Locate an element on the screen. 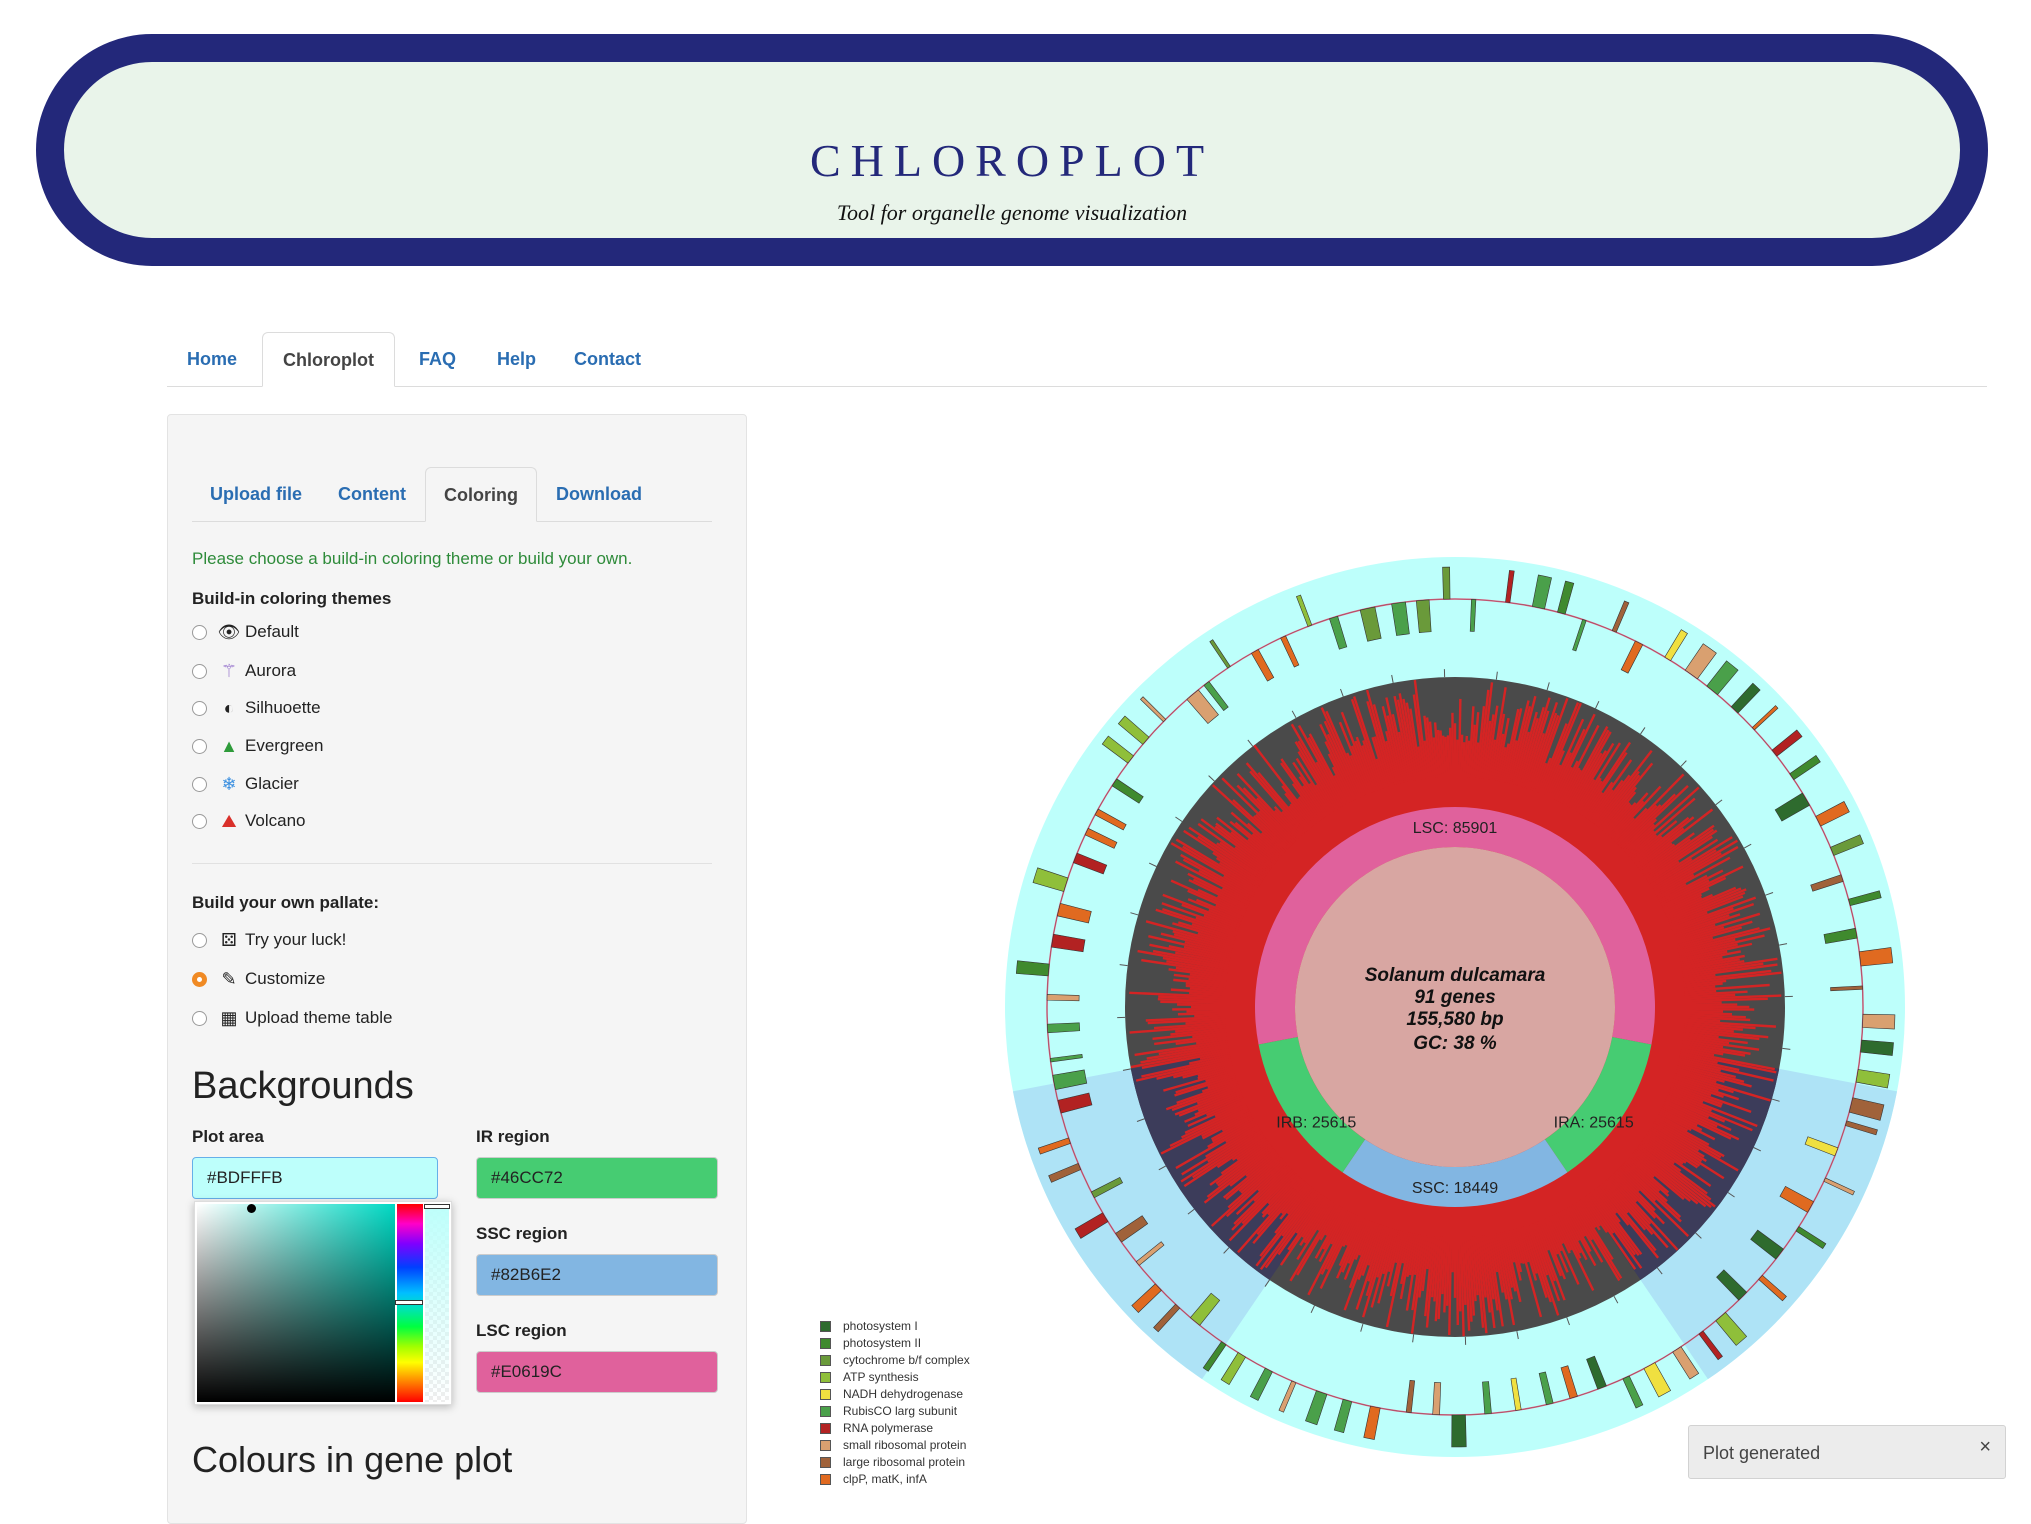 The image size is (2031, 1524). half-circle-icon: ◐ is located at coordinates (229, 708).